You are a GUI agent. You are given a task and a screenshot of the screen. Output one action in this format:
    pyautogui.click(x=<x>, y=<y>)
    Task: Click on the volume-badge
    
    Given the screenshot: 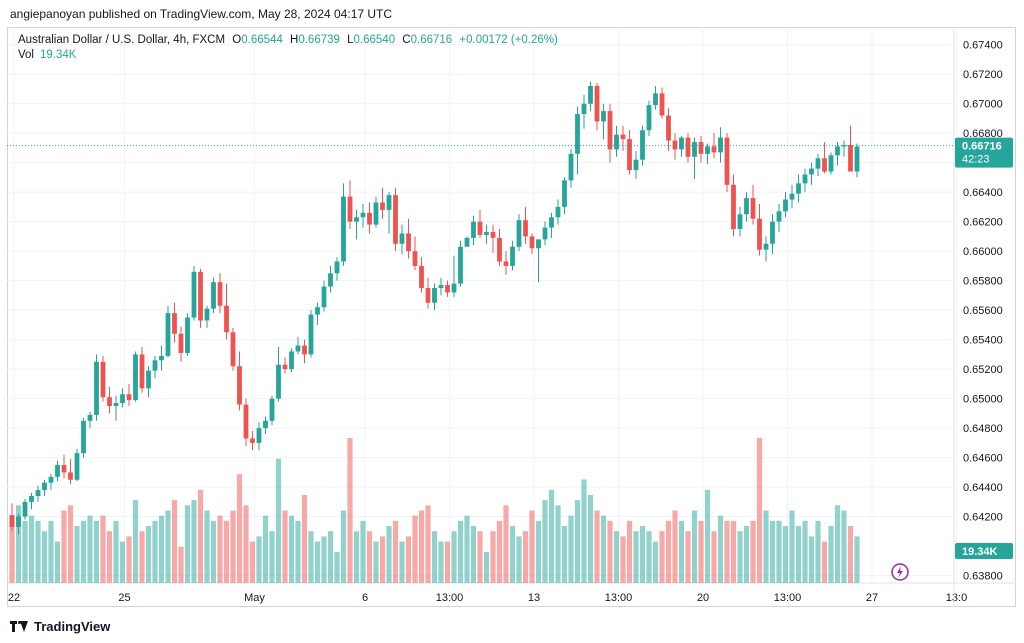 What is the action you would take?
    pyautogui.click(x=984, y=551)
    